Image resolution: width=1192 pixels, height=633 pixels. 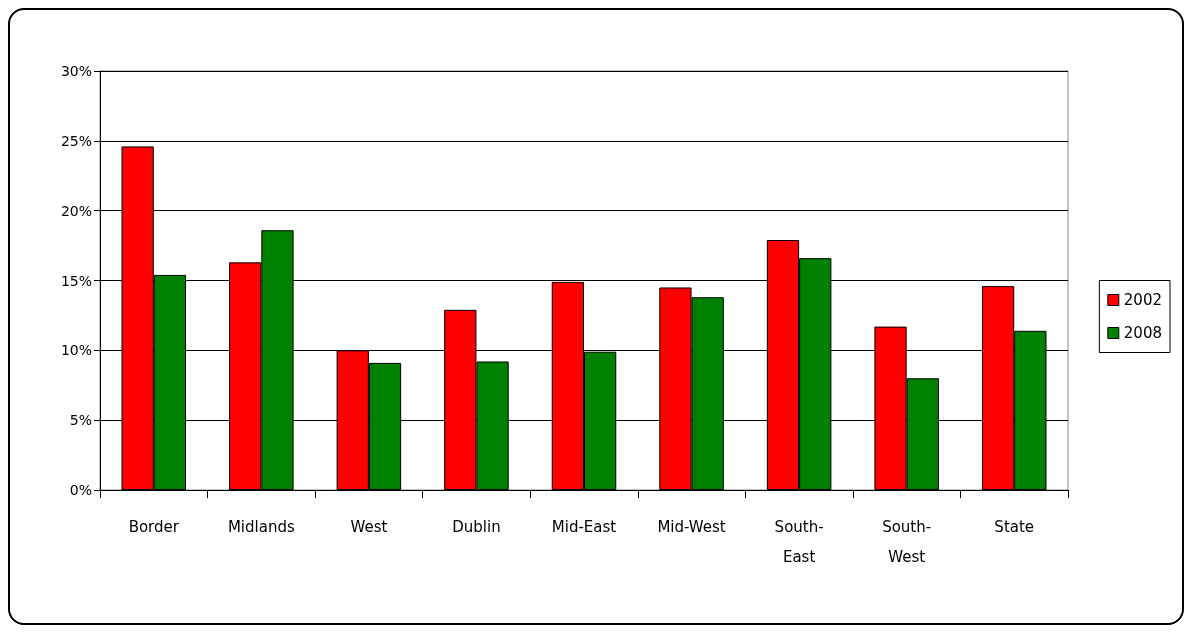 I want to click on x-tick-label: State, so click(x=1014, y=527).